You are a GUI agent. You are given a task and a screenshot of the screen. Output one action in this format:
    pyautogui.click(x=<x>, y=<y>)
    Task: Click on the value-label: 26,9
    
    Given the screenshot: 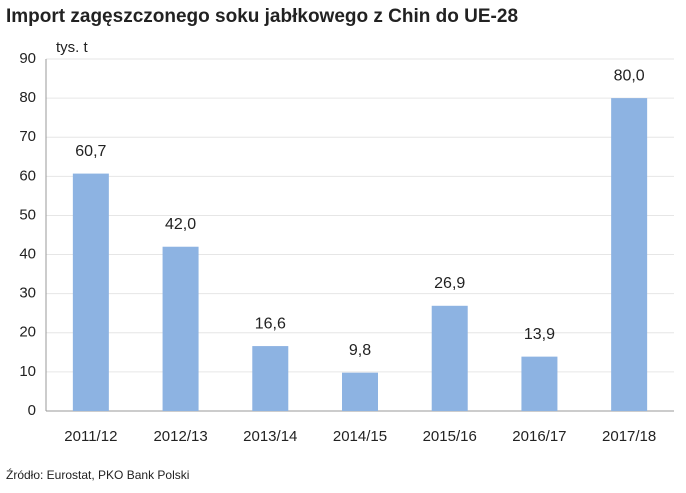 What is the action you would take?
    pyautogui.click(x=449, y=283)
    